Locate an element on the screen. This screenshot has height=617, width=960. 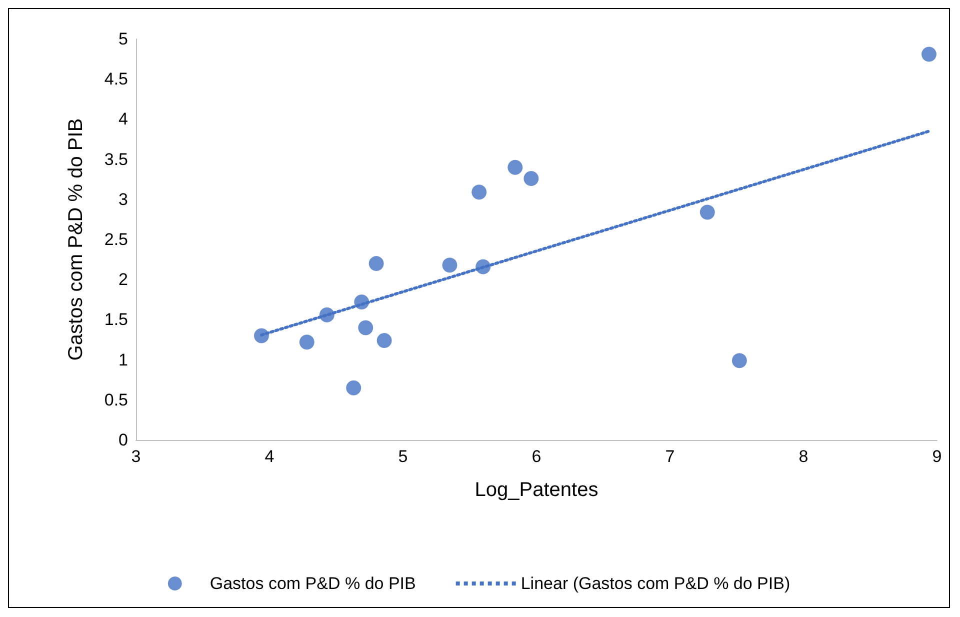
x-axis-title: Log_Patentes is located at coordinates (536, 490).